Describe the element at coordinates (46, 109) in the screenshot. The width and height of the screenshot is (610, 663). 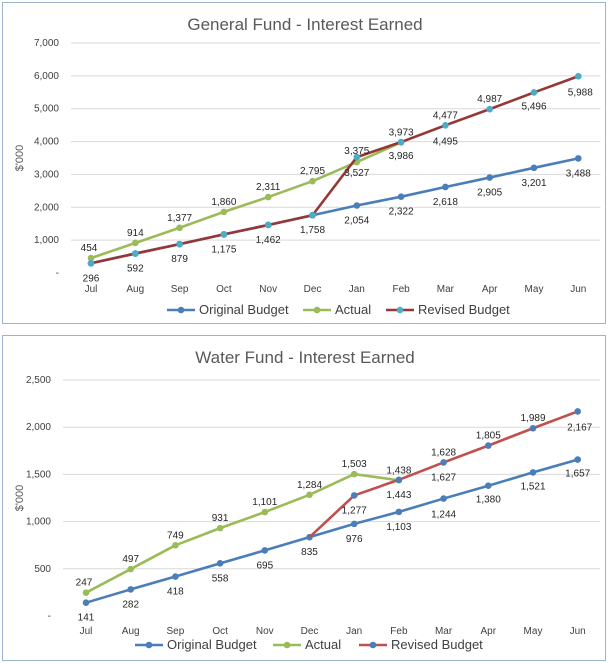
I see `y-tick-label: 5,000` at that location.